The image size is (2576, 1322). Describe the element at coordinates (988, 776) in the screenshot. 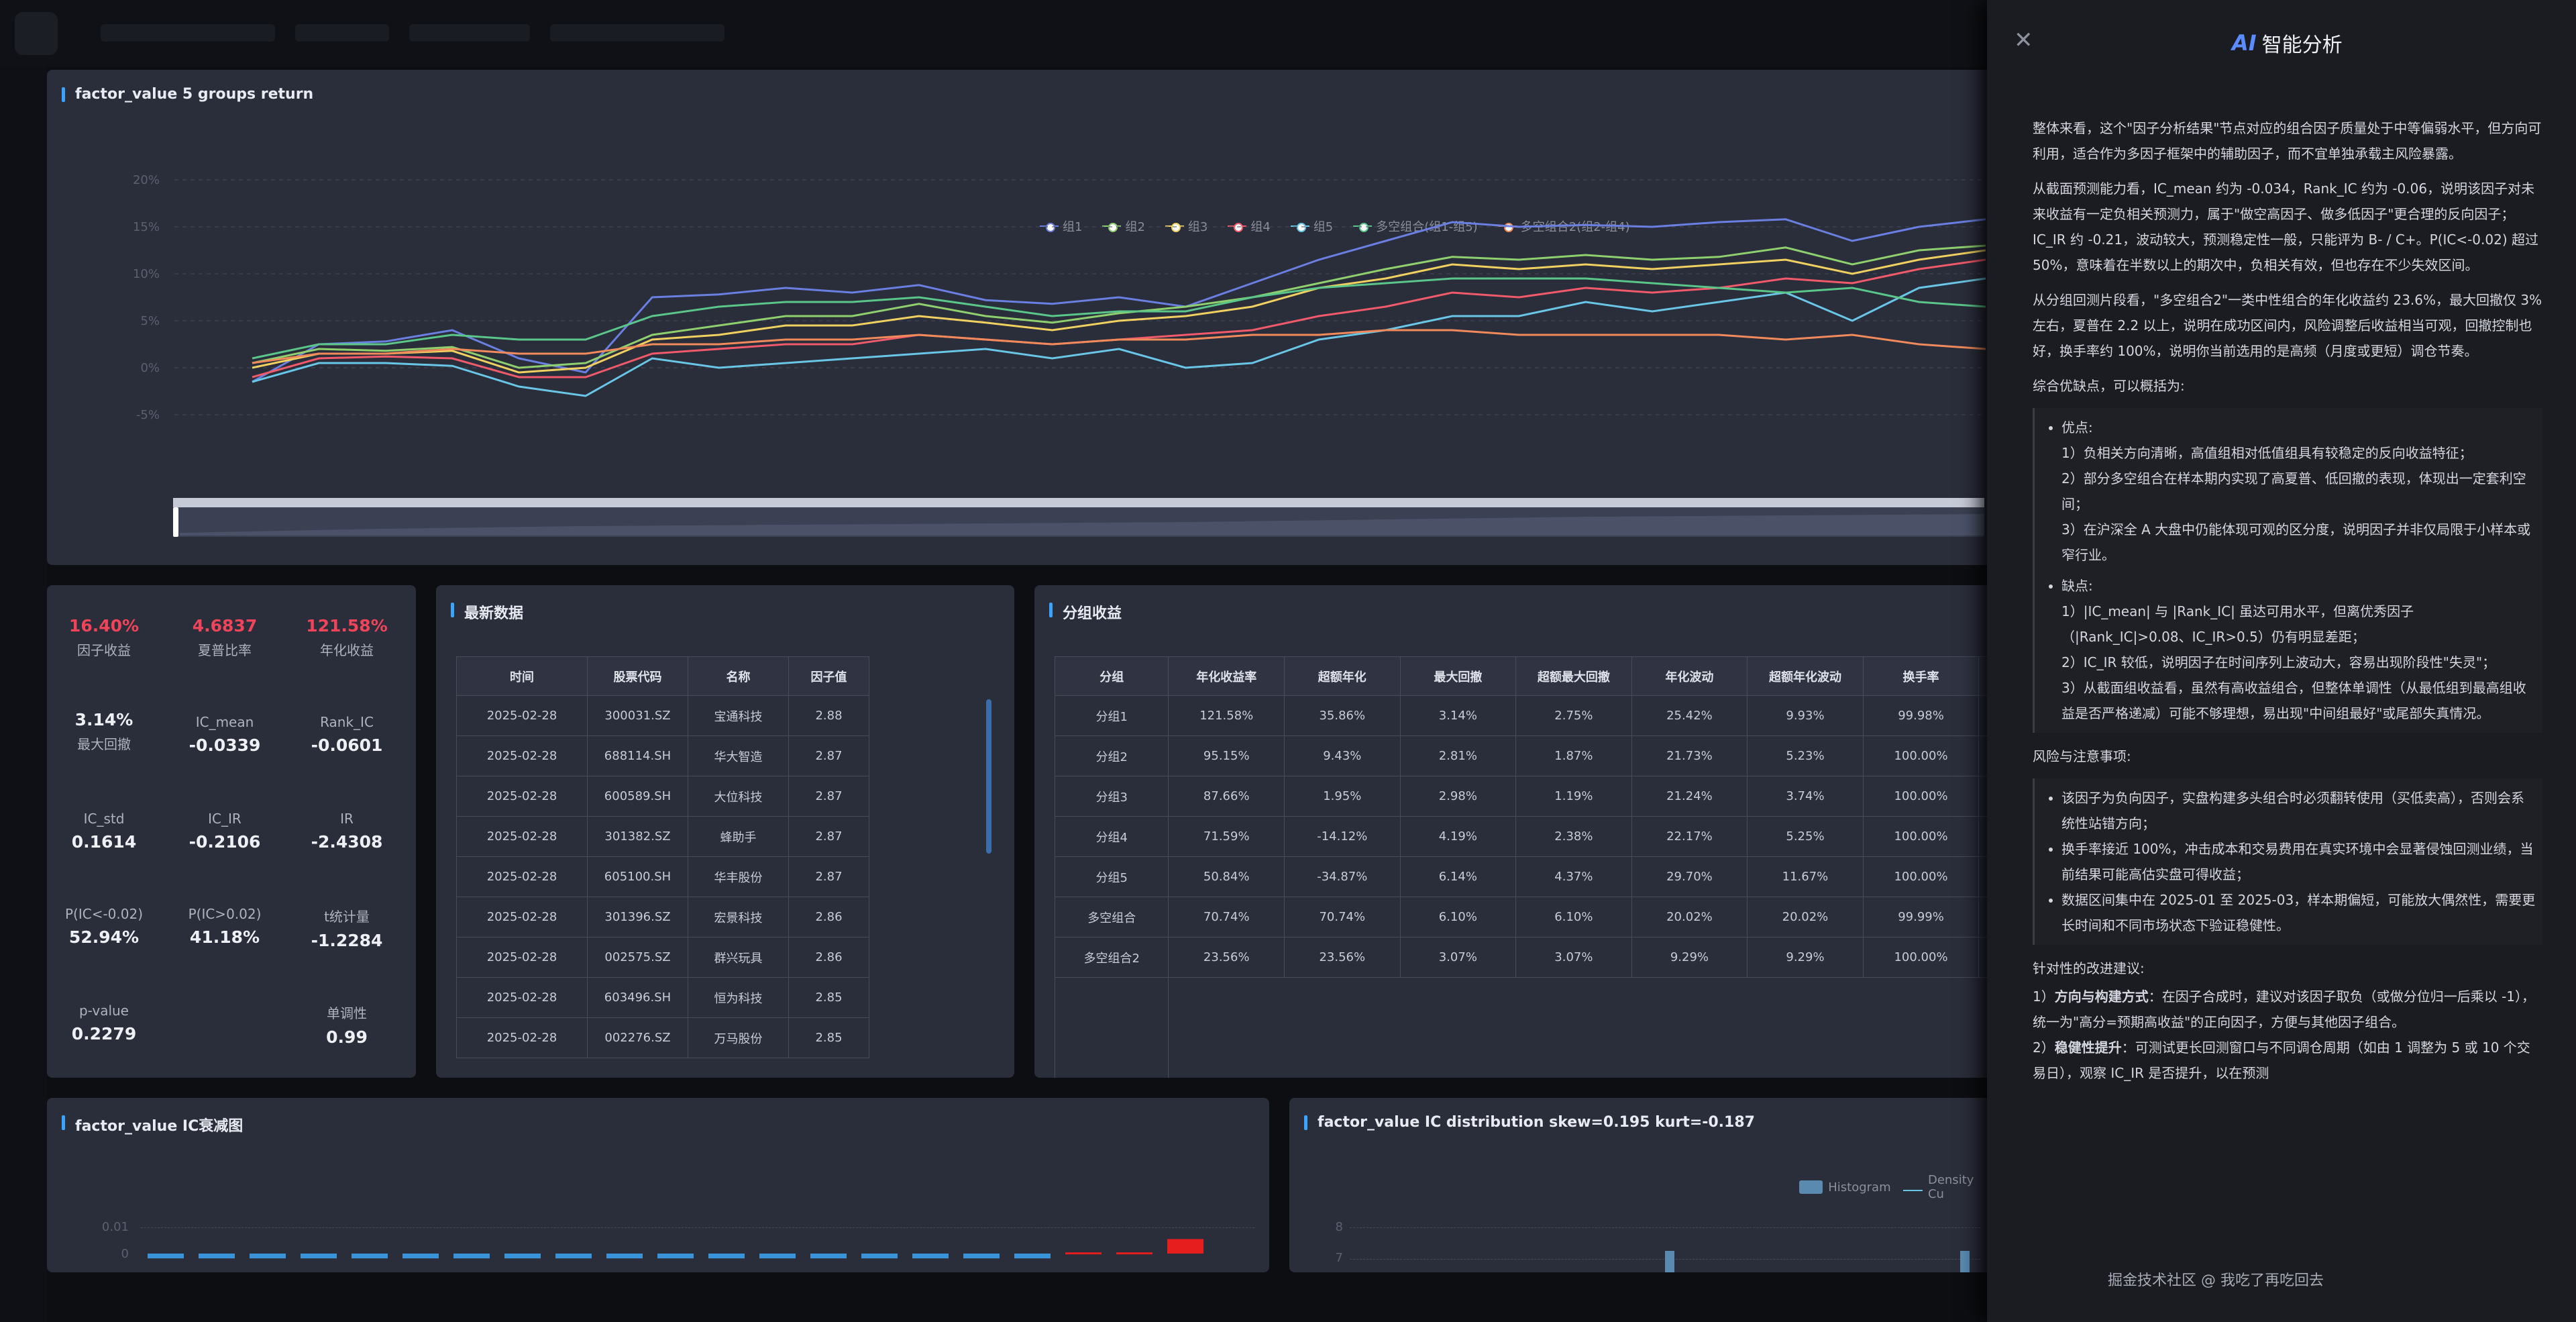

I see `table-scrollbar` at that location.